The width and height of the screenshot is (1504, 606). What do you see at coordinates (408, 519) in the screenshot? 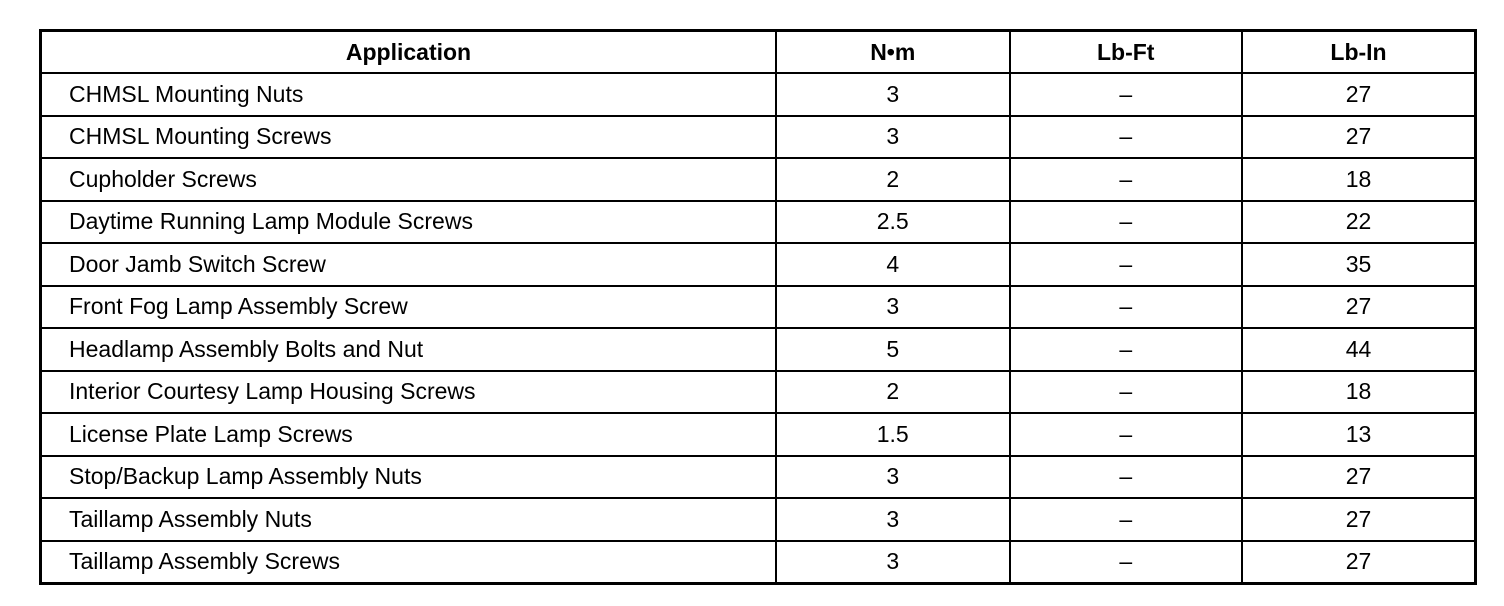
I see `application-cell: Taillamp Assembly Nuts` at bounding box center [408, 519].